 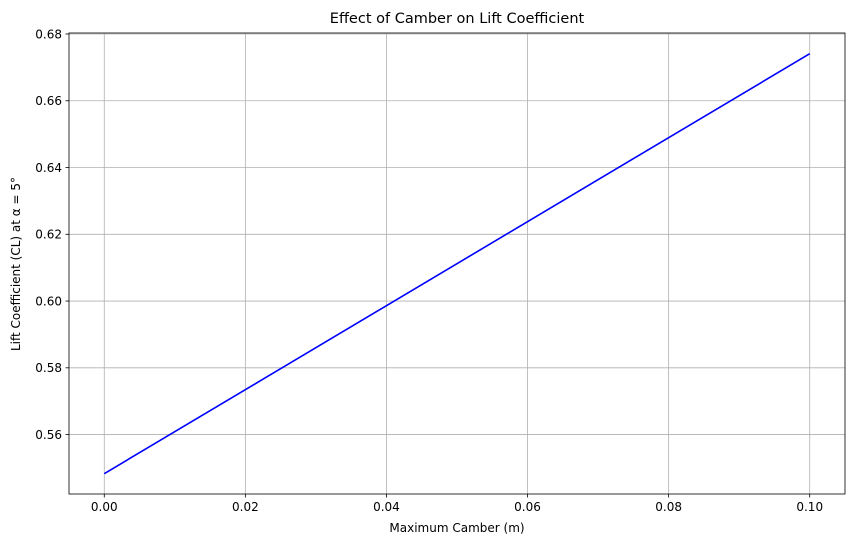 What do you see at coordinates (48, 301) in the screenshot?
I see `y-tick-label: 0.60` at bounding box center [48, 301].